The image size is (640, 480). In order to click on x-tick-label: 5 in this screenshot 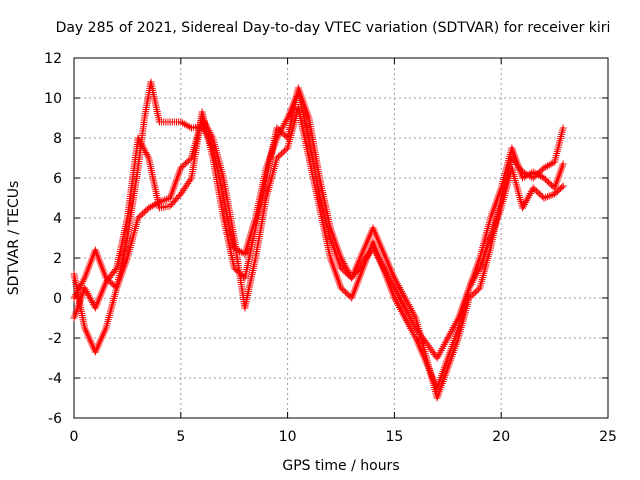, I will do `click(180, 437)`.